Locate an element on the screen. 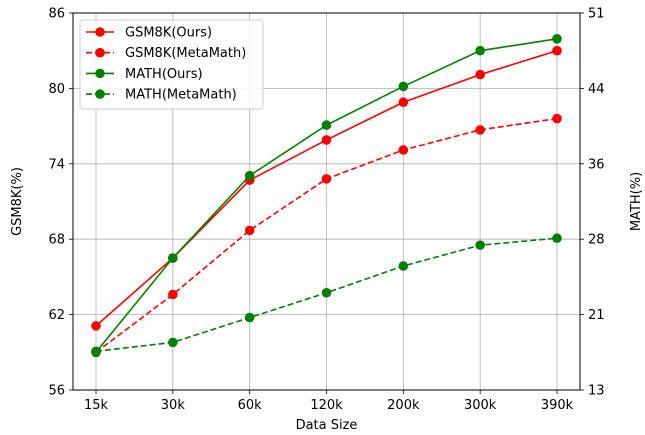 The height and width of the screenshot is (435, 645). y-axis-right: 13 21 28 36 44 51 is located at coordinates (592, 203).